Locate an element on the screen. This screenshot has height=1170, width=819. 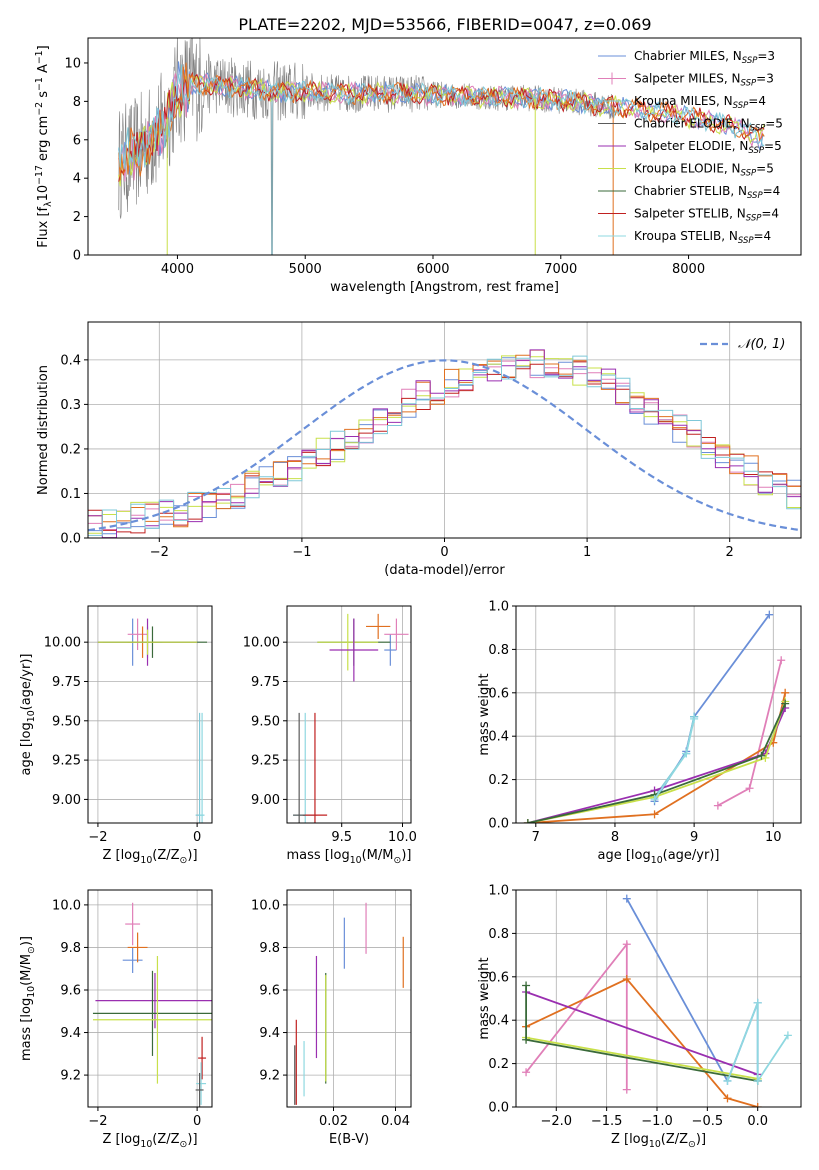
x-tick-label: −2 is located at coordinates (159, 552).